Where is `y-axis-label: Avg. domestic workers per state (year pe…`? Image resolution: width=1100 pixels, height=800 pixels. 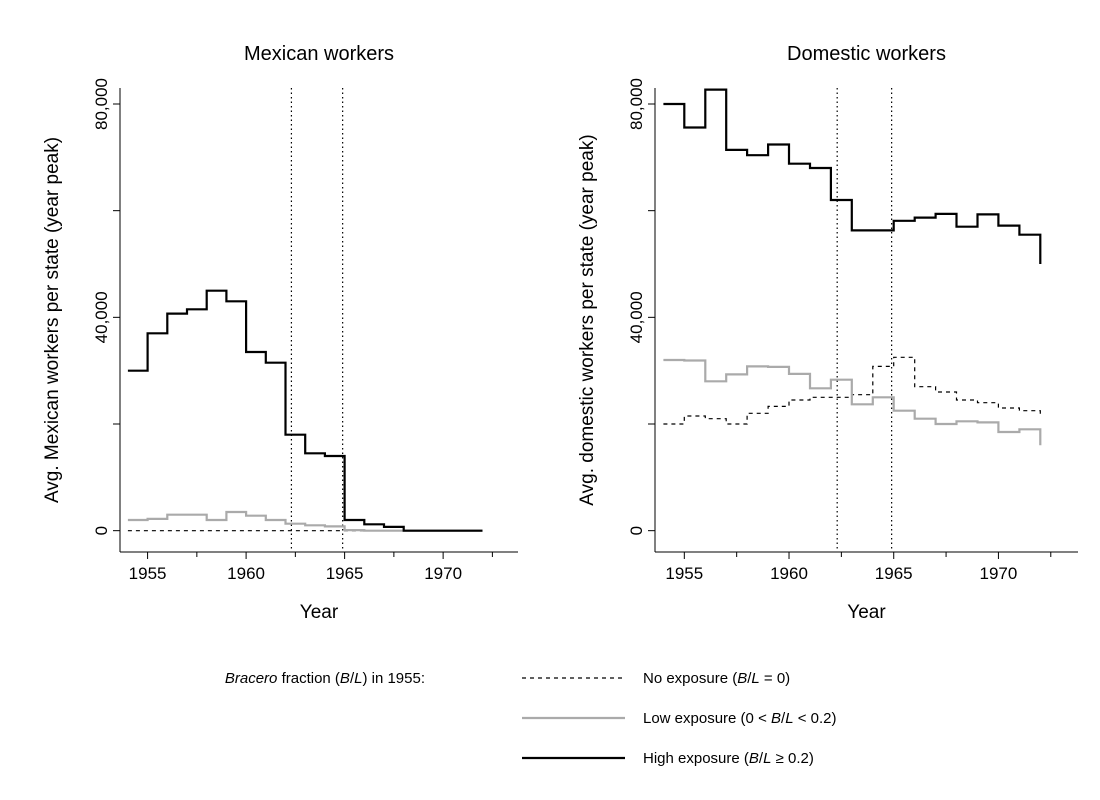 y-axis-label: Avg. domestic workers per state (year pe… is located at coordinates (587, 319).